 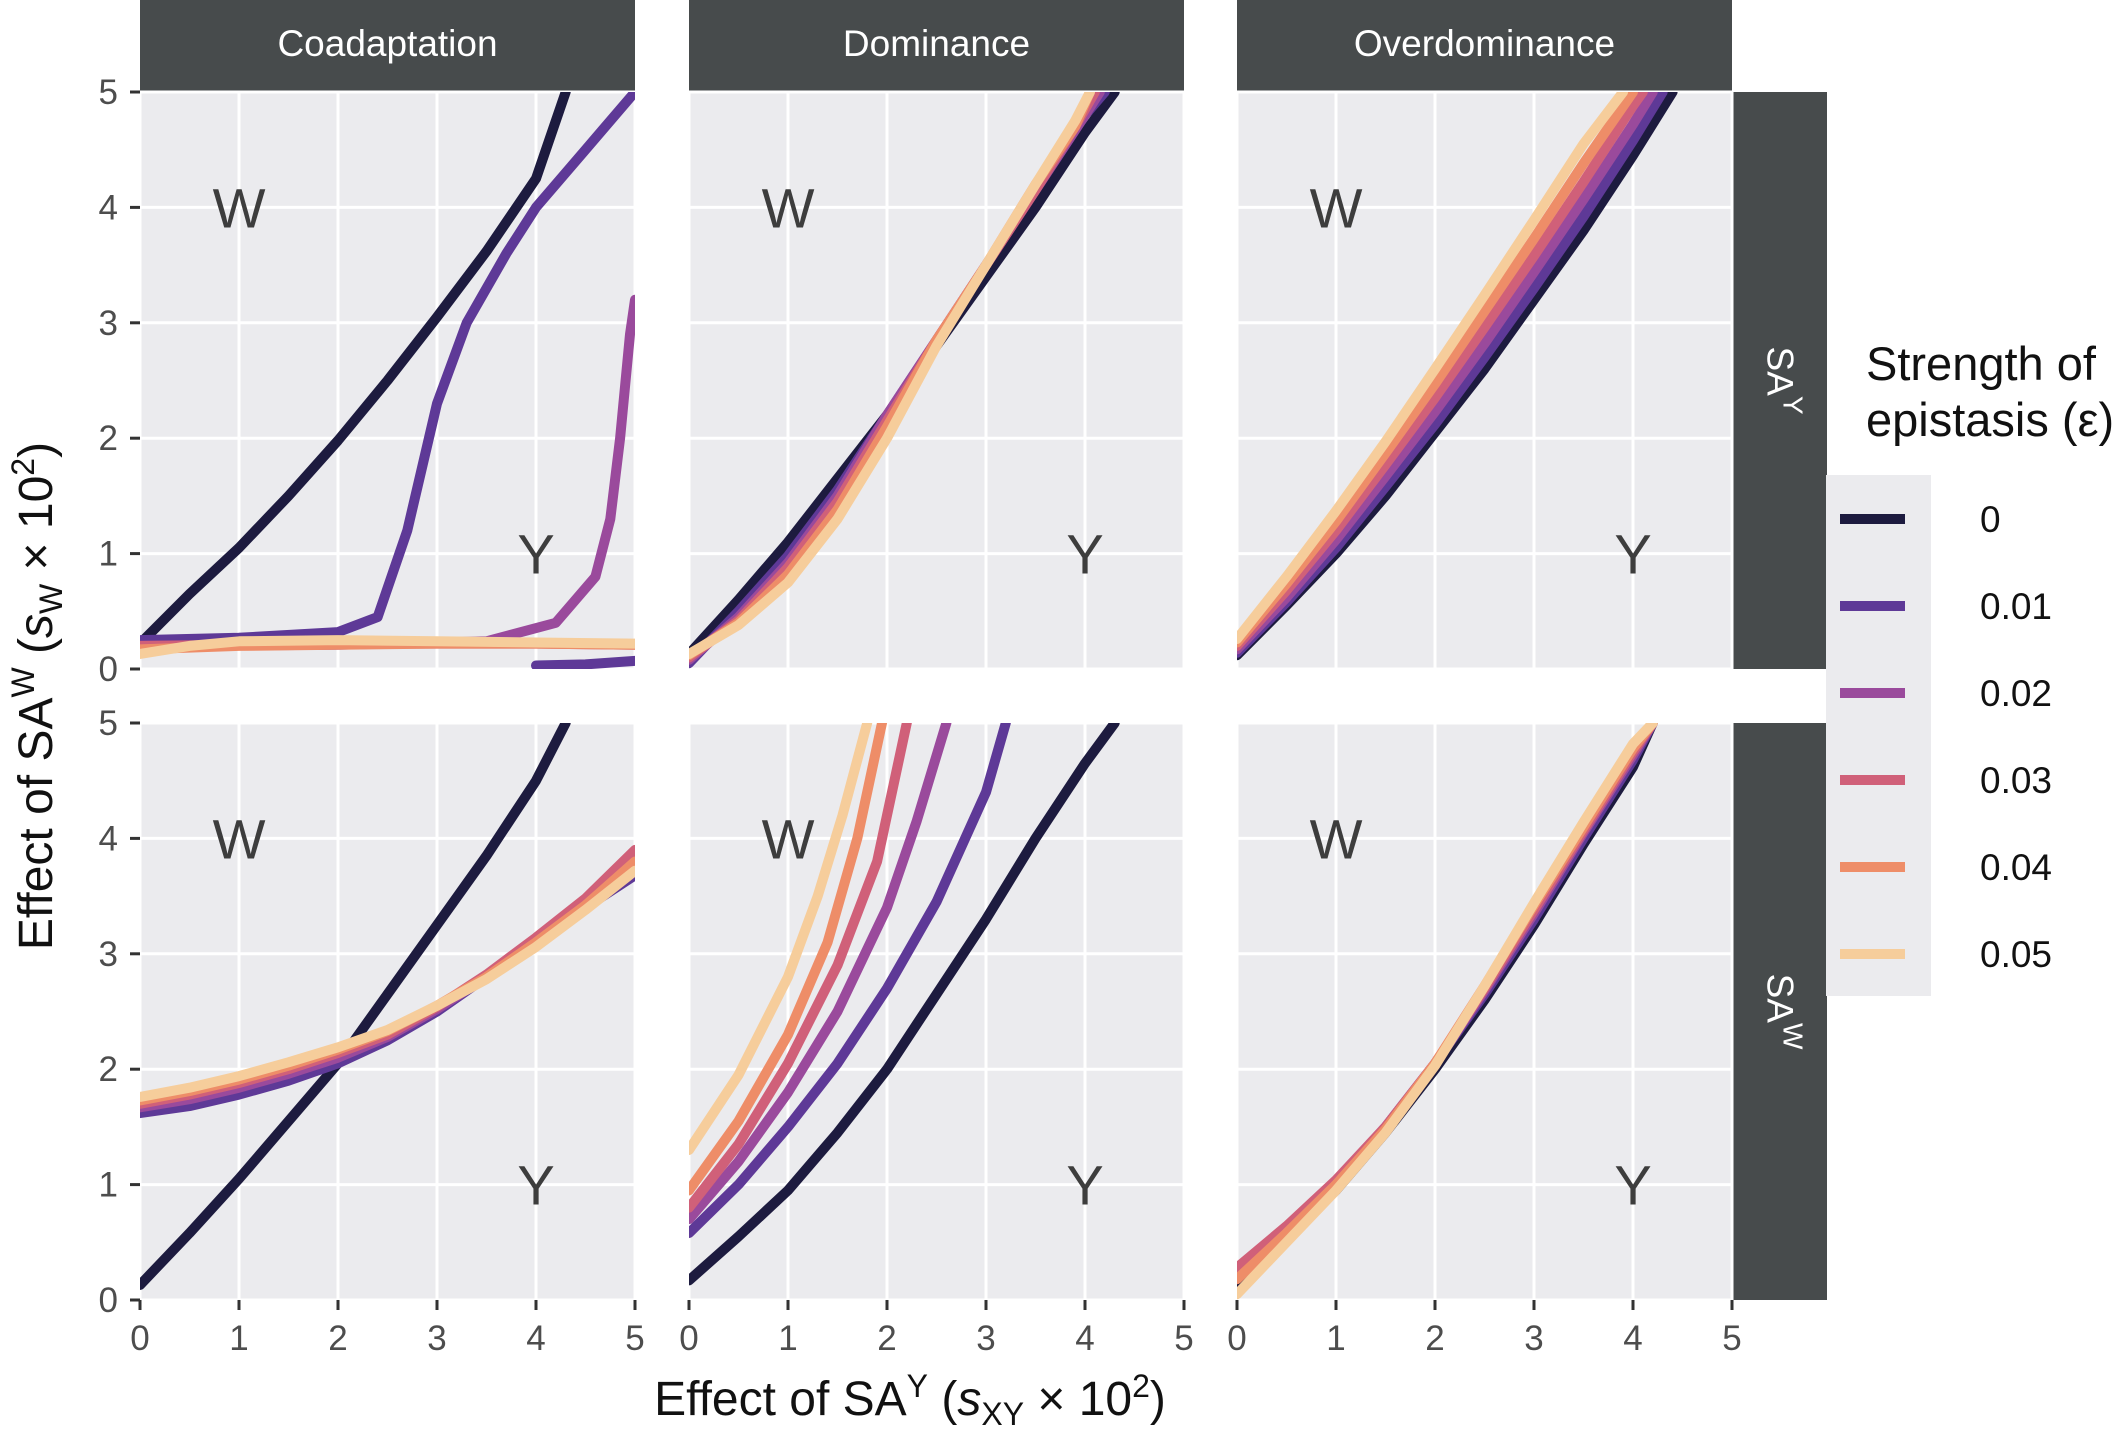 I want to click on y-axis-title-paren: (, so click(x=36, y=652).